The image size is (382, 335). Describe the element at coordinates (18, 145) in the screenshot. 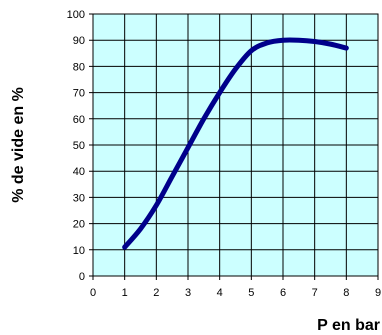

I see `y-axis-title: % de vide en %` at that location.